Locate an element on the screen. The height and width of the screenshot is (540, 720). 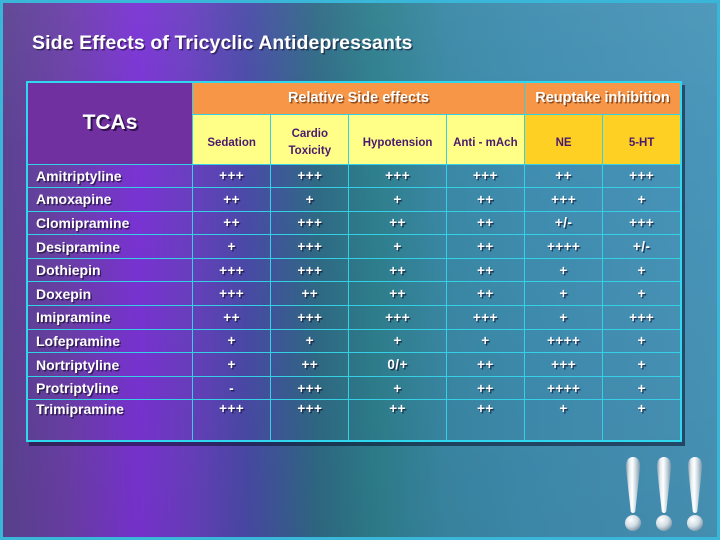
drug-name-cell: Protriptyline is located at coordinates (109, 388).